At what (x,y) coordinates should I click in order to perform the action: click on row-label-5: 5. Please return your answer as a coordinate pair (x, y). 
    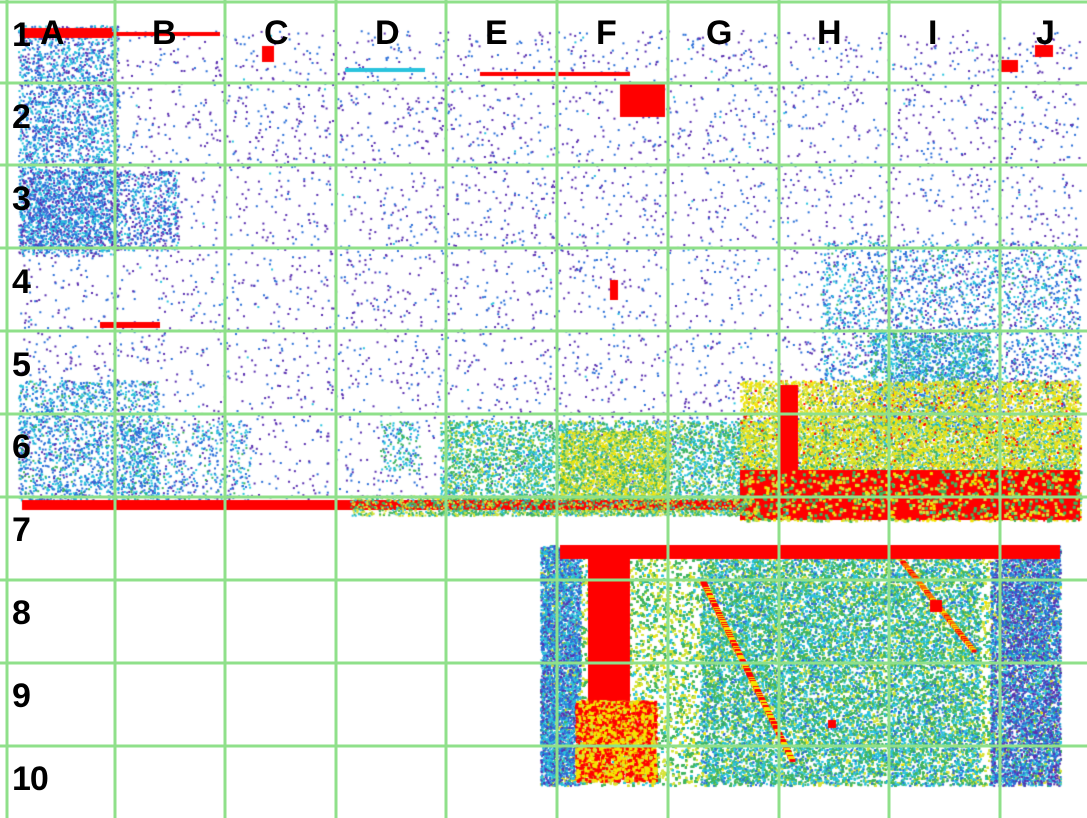
    Looking at the image, I should click on (21, 365).